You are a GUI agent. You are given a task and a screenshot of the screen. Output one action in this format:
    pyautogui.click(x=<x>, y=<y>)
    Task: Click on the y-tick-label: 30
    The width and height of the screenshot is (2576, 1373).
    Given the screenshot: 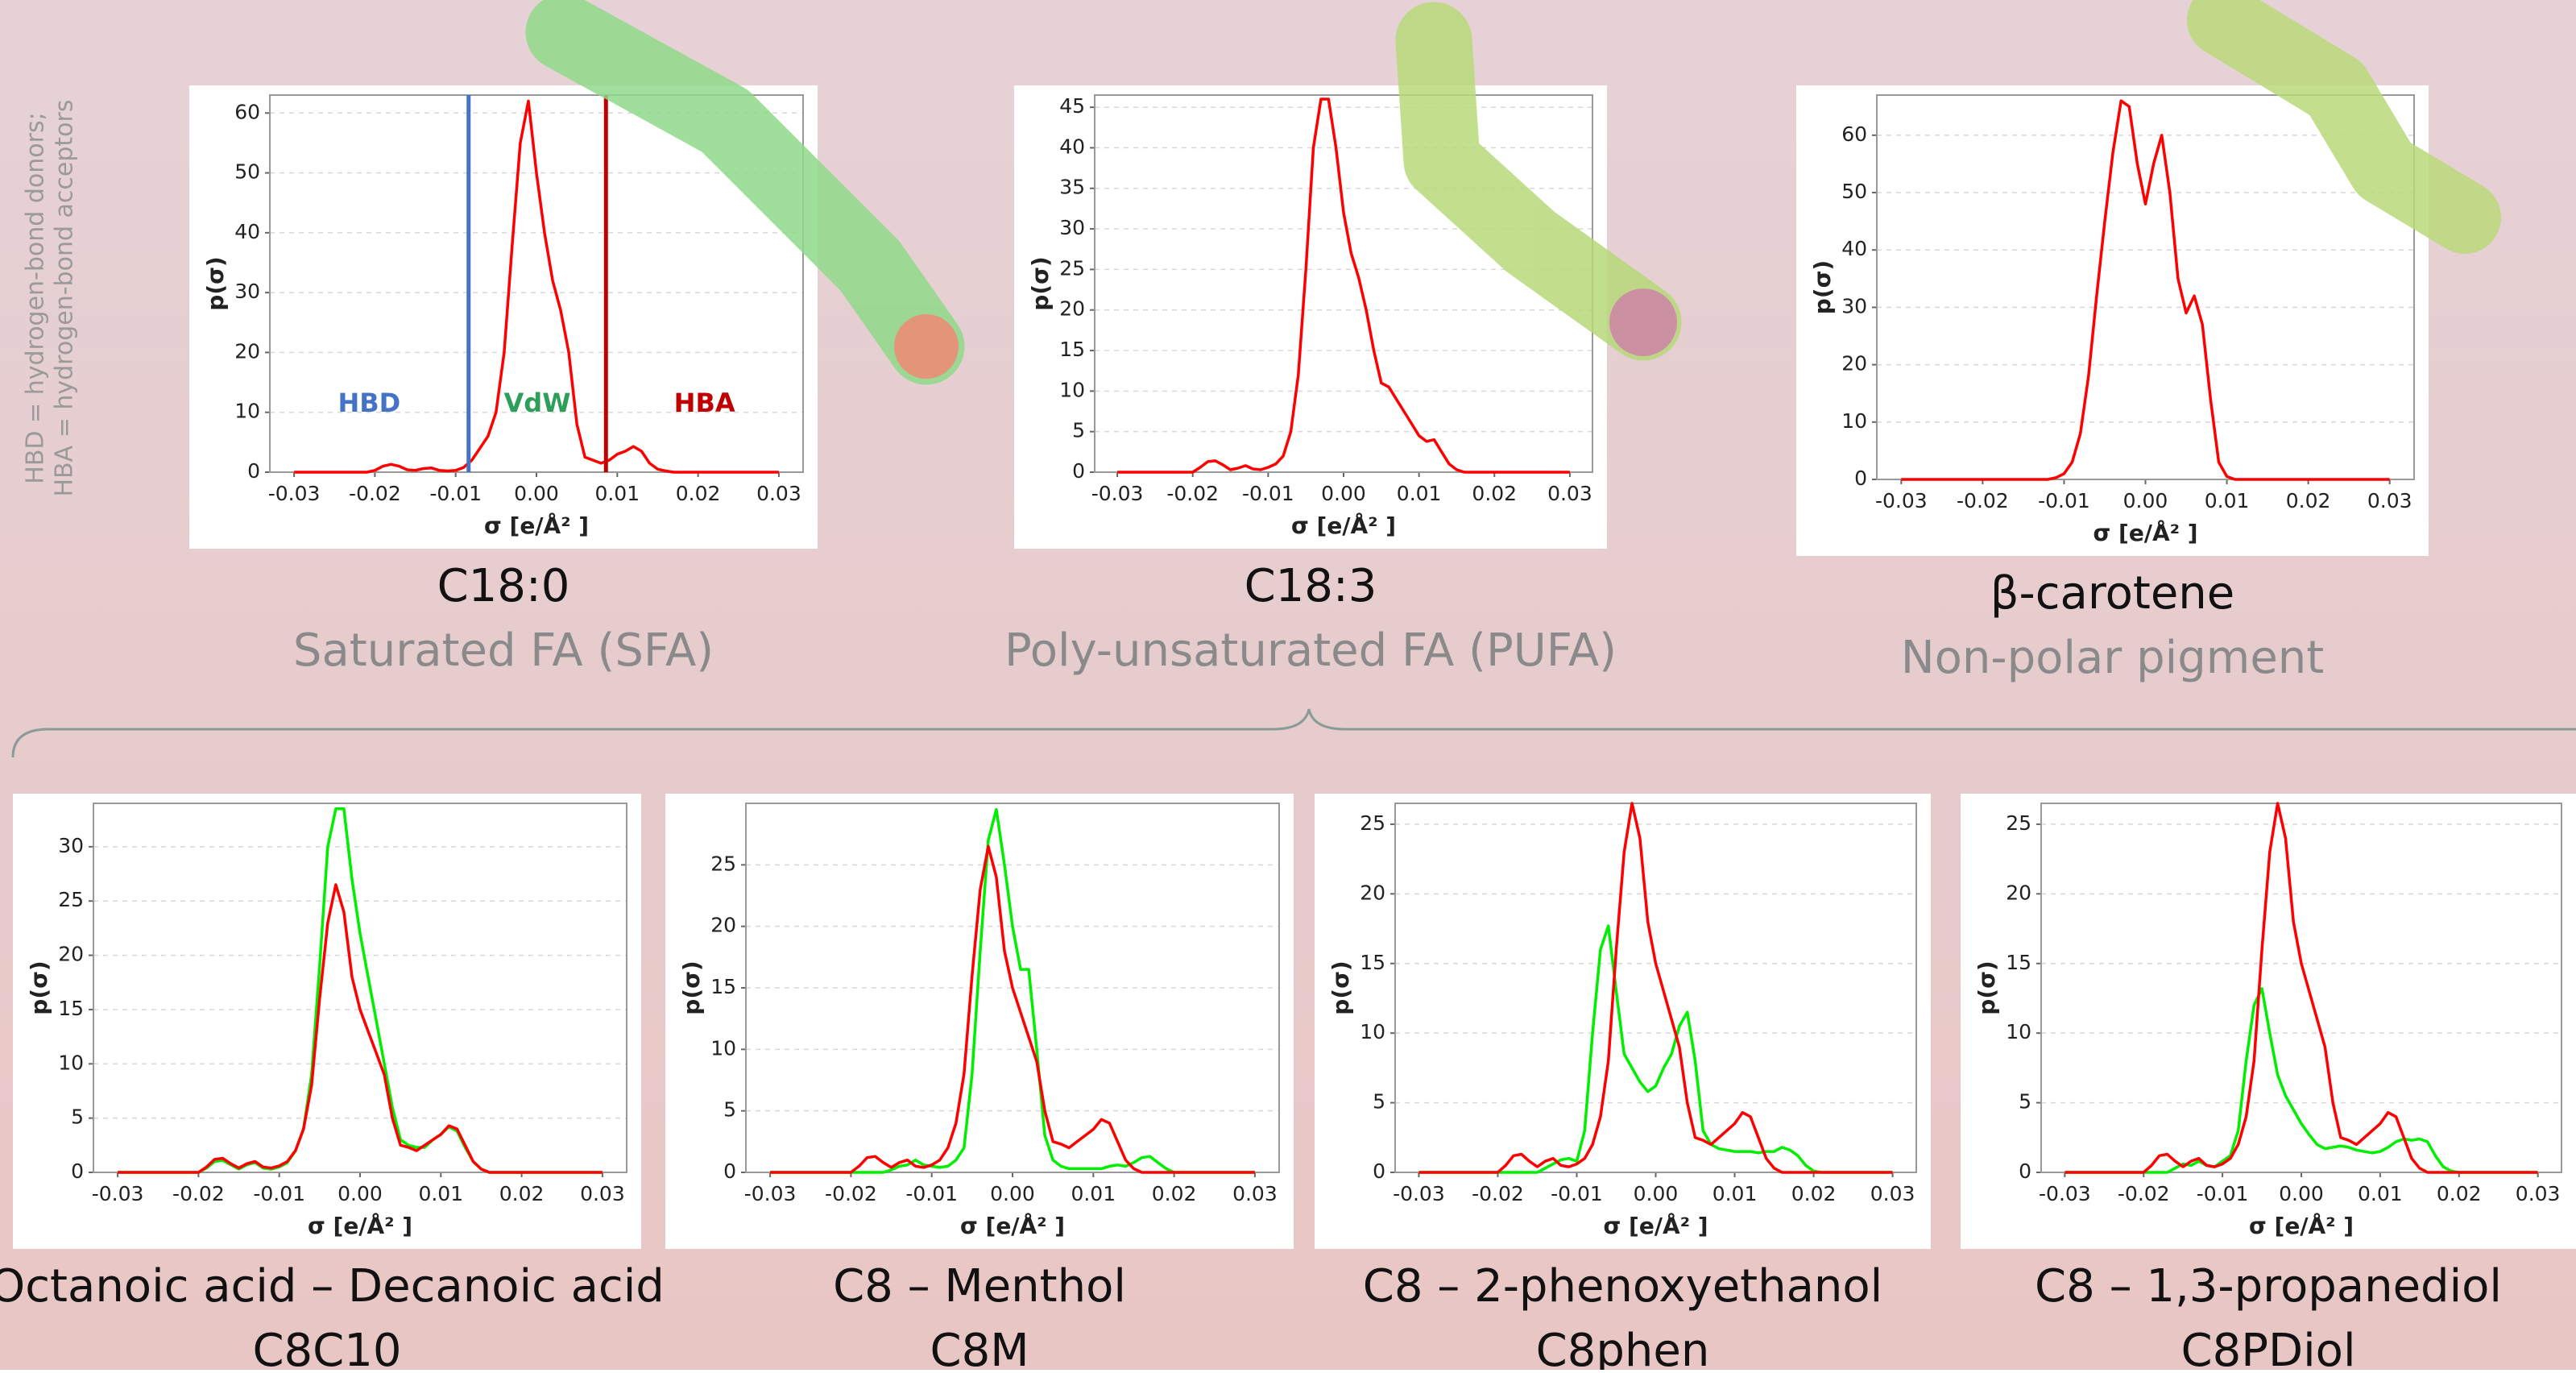 What is the action you would take?
    pyautogui.click(x=71, y=846)
    